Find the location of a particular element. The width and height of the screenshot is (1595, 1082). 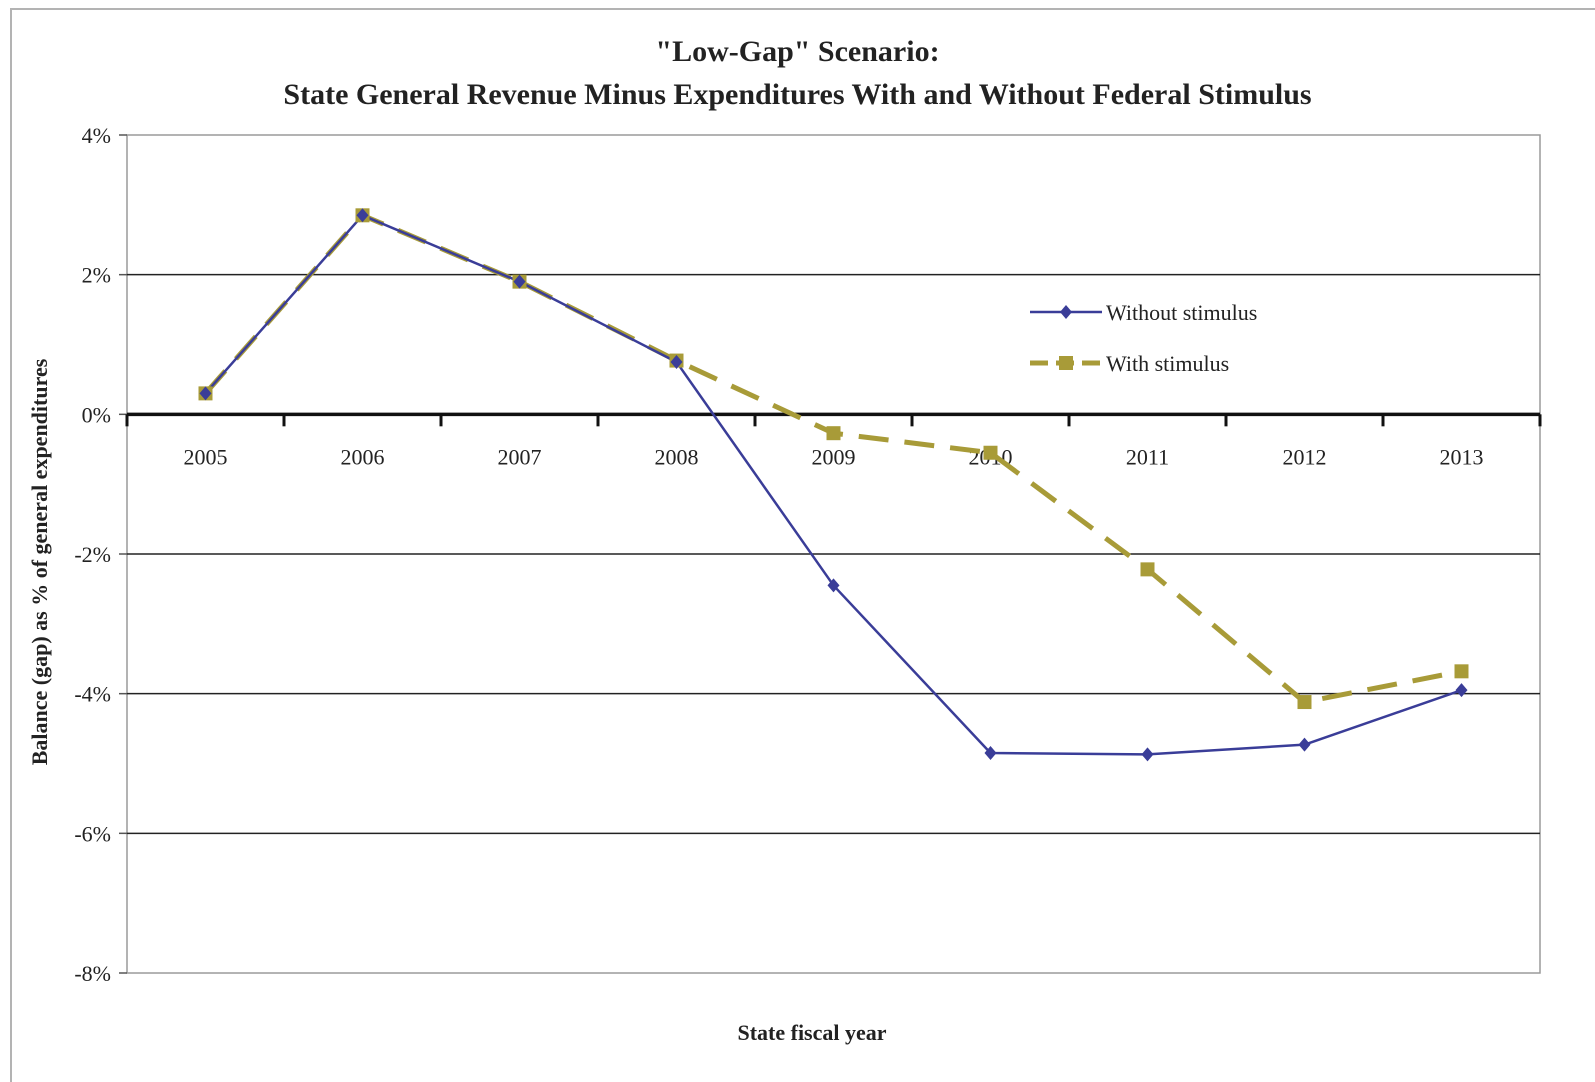

y-tick-label: -6% is located at coordinates (92, 833).